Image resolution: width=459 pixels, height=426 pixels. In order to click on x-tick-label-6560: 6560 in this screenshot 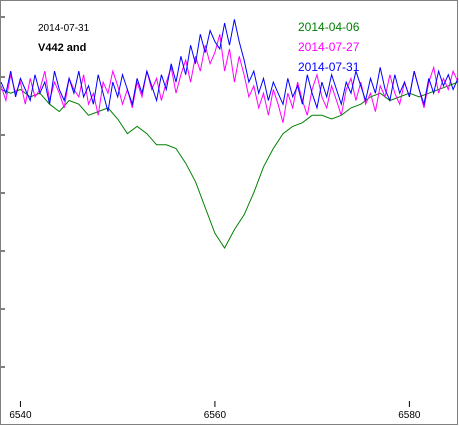, I will do `click(215, 415)`.